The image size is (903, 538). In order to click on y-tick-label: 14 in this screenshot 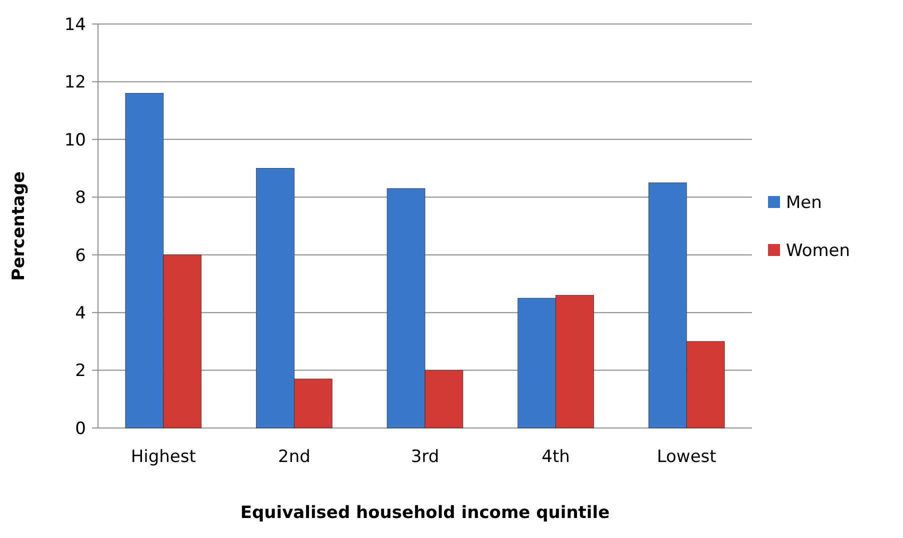, I will do `click(75, 24)`.